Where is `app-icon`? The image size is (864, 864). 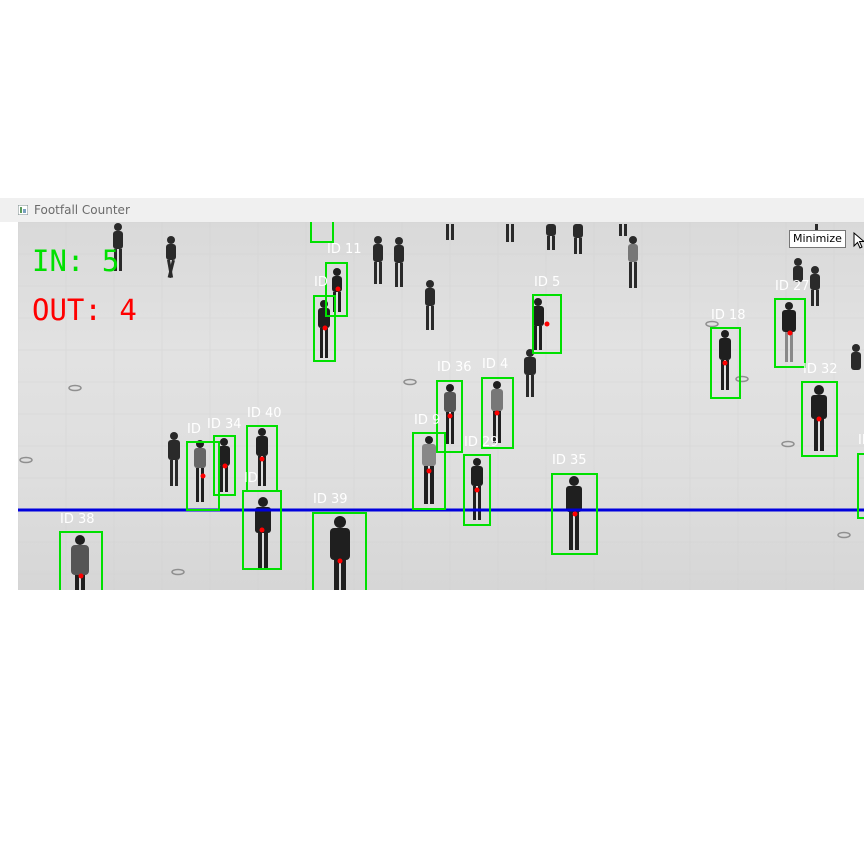 app-icon is located at coordinates (23, 210).